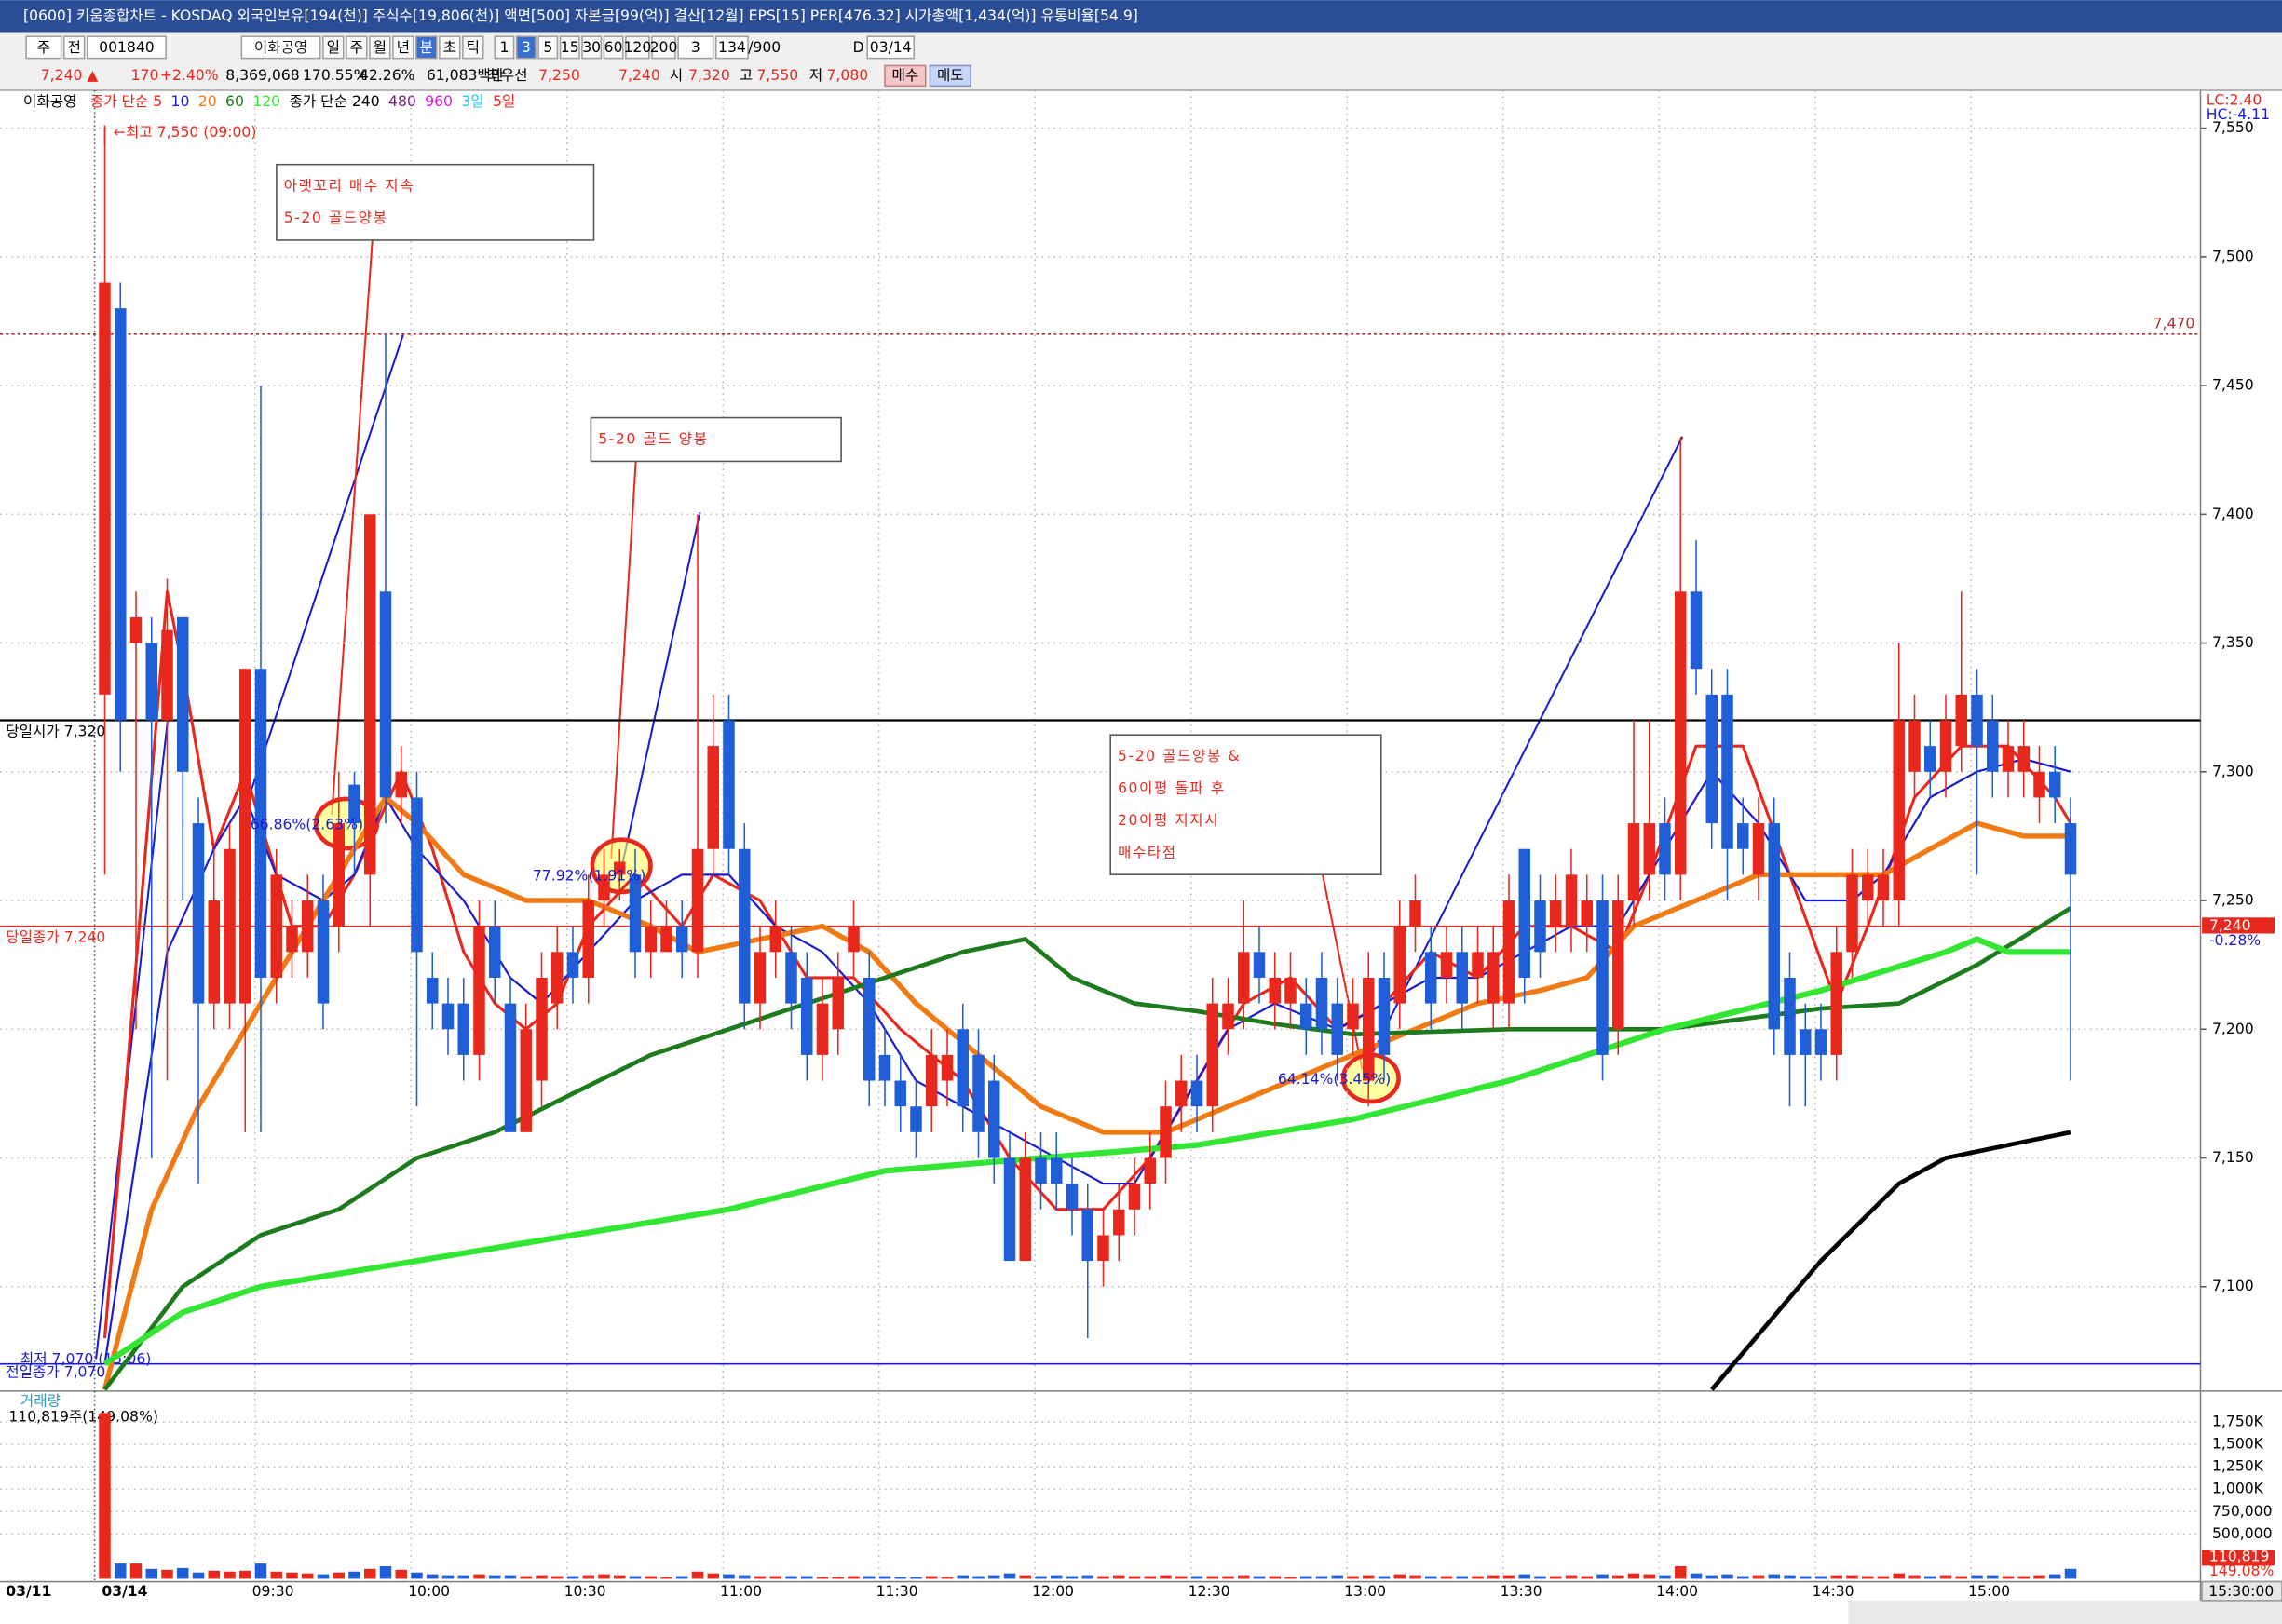  I want to click on volume-tag-box, so click(2238, 1558).